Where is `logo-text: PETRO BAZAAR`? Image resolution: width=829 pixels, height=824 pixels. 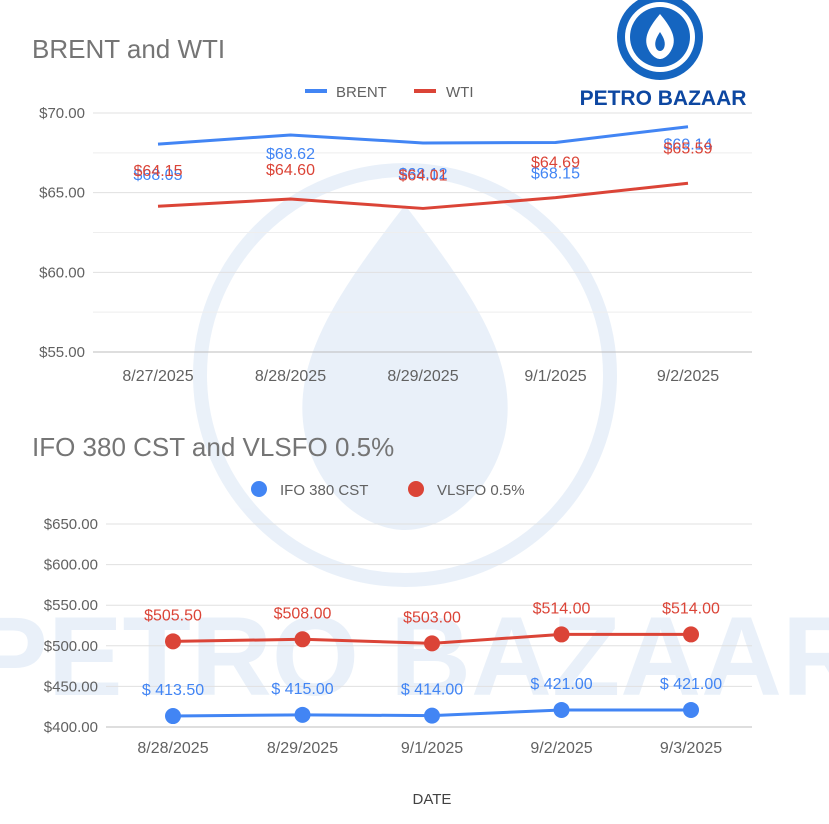 logo-text: PETRO BAZAAR is located at coordinates (663, 98).